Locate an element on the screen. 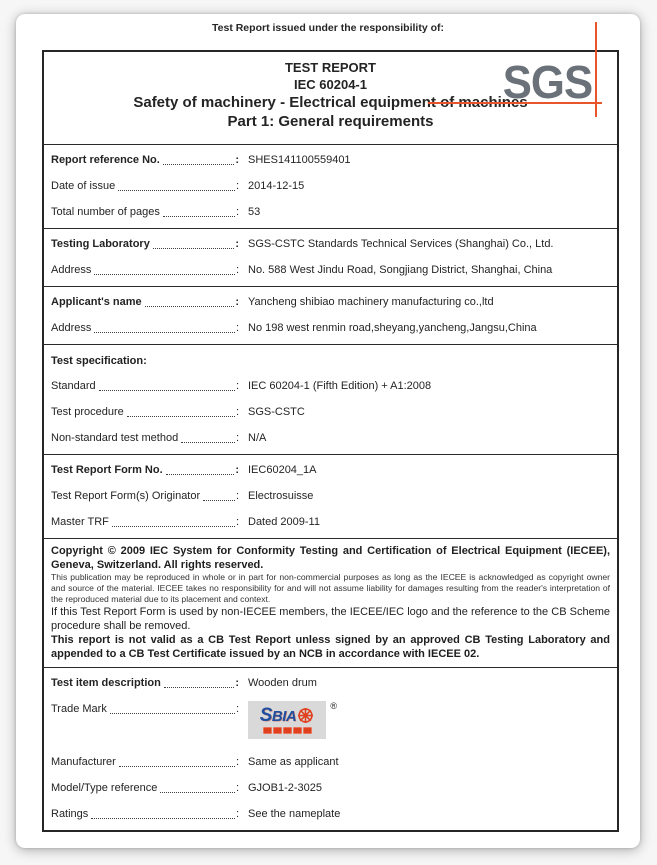 This screenshot has height=865, width=657. row-ratings: Ratings: See the nameplate is located at coordinates (330, 814).